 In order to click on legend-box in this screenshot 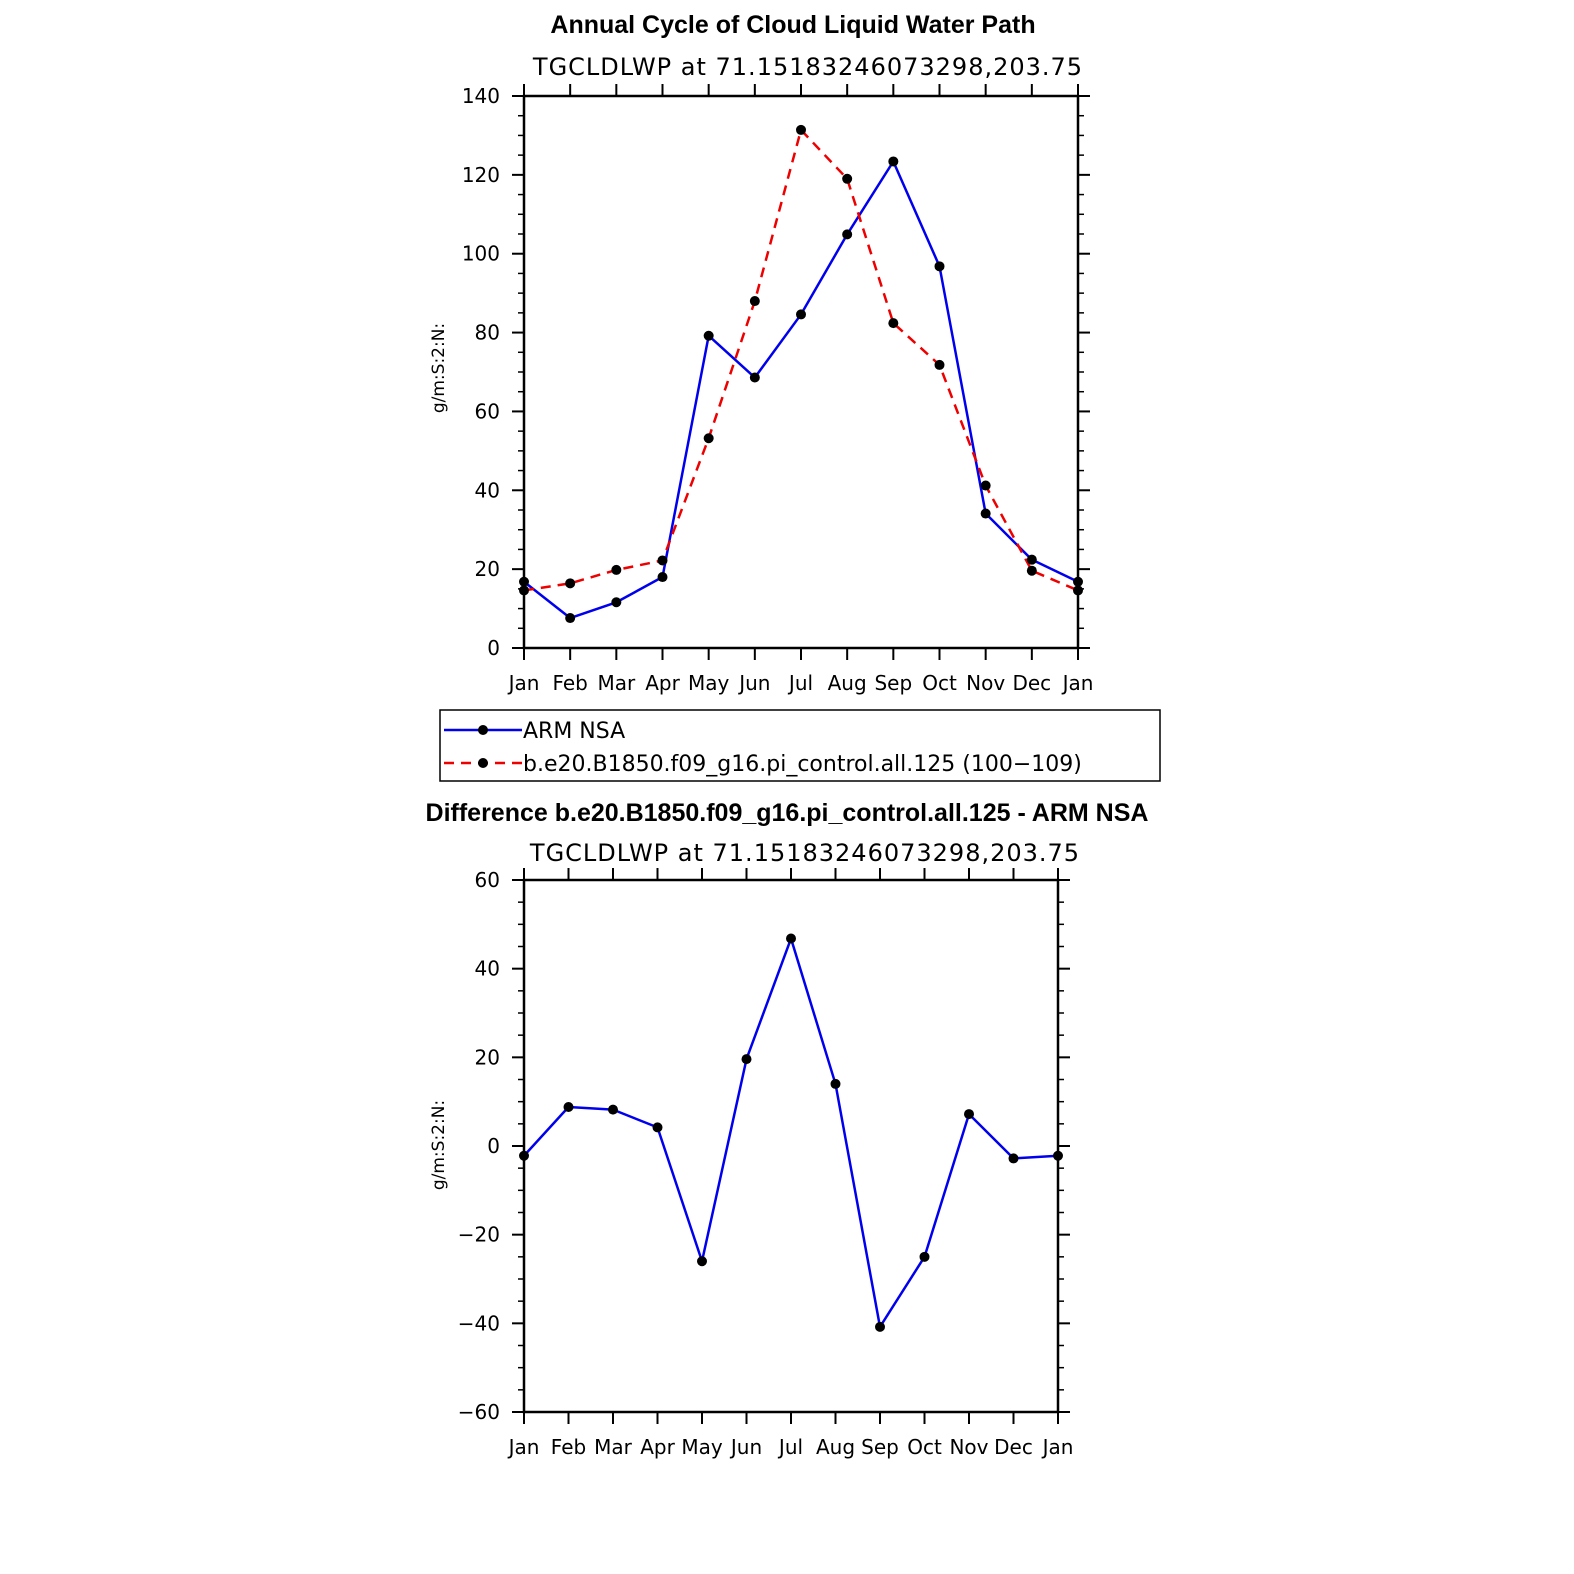, I will do `click(800, 745)`.